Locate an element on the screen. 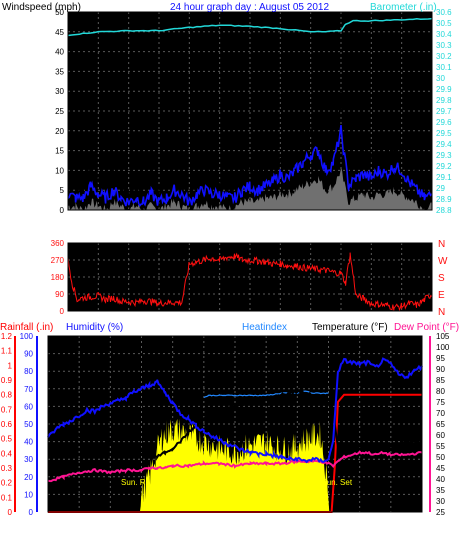 This screenshot has height=555, width=466. direction-tick-label: 180 is located at coordinates (58, 277).